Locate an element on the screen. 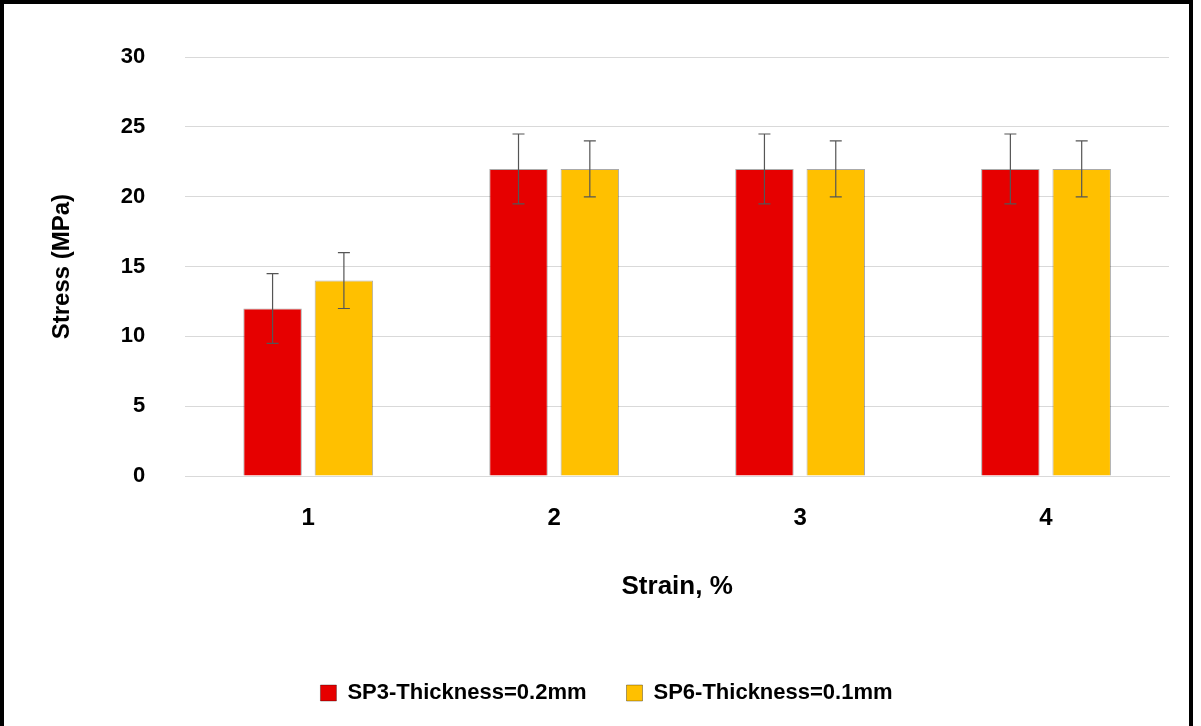 The height and width of the screenshot is (726, 1201). y-tick-label: 30 is located at coordinates (133, 56).